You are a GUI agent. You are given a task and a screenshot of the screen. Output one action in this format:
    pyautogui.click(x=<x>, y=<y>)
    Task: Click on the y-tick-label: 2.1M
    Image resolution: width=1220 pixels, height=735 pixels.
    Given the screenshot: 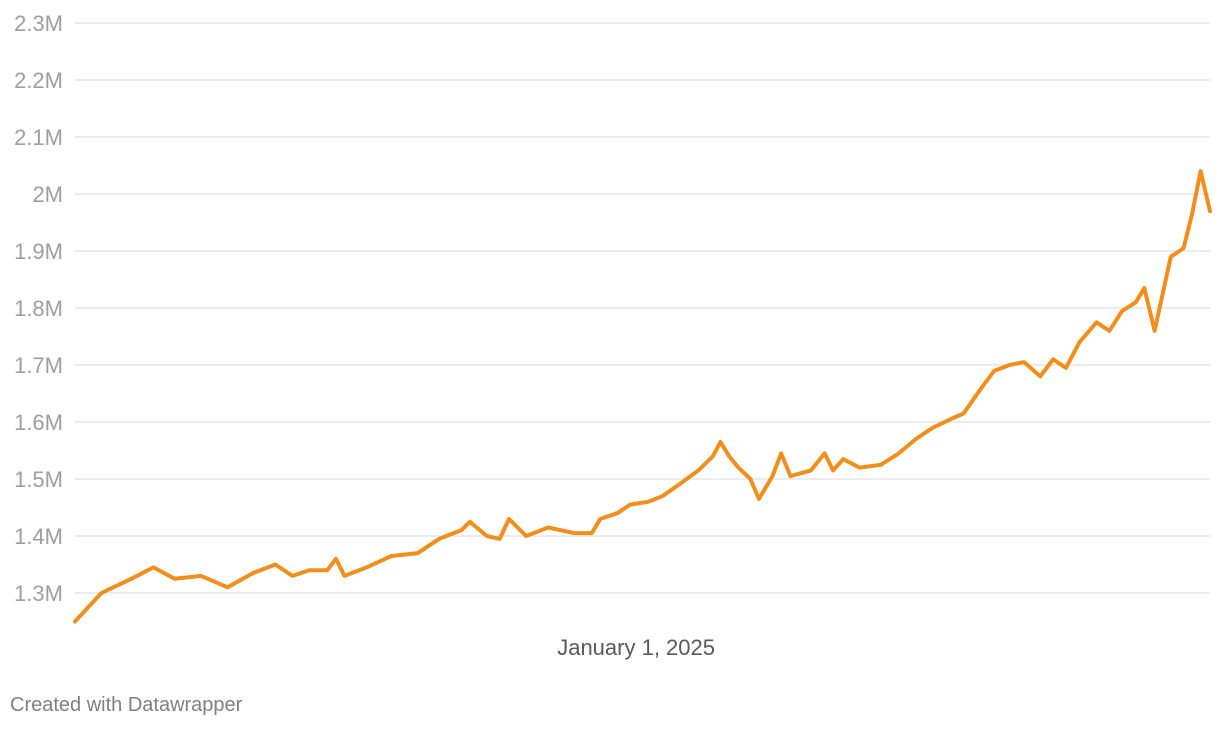 What is the action you would take?
    pyautogui.click(x=38, y=137)
    